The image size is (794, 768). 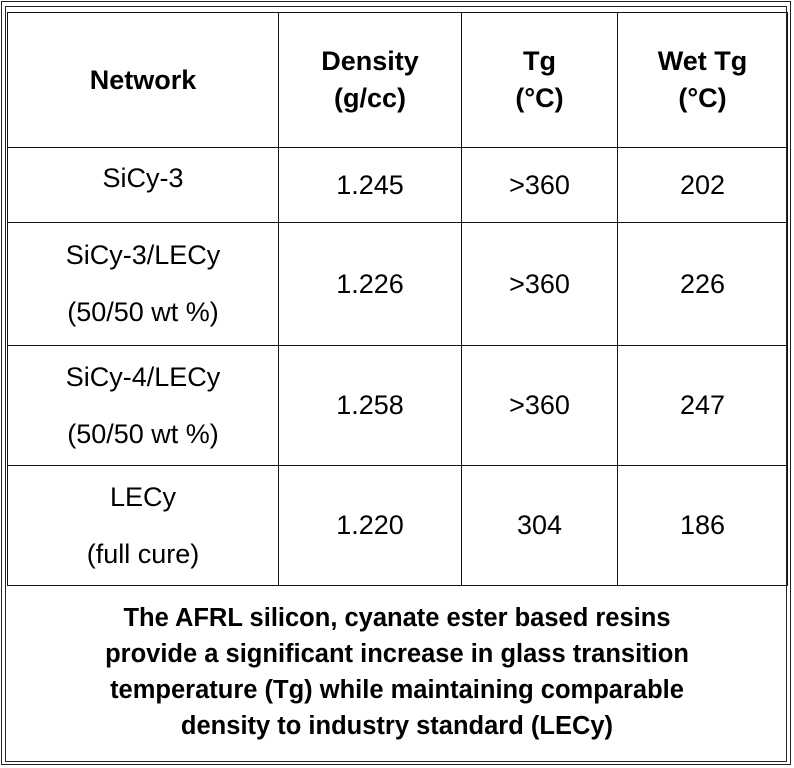 What do you see at coordinates (143, 525) in the screenshot?
I see `cell-network: LECy (full cure)` at bounding box center [143, 525].